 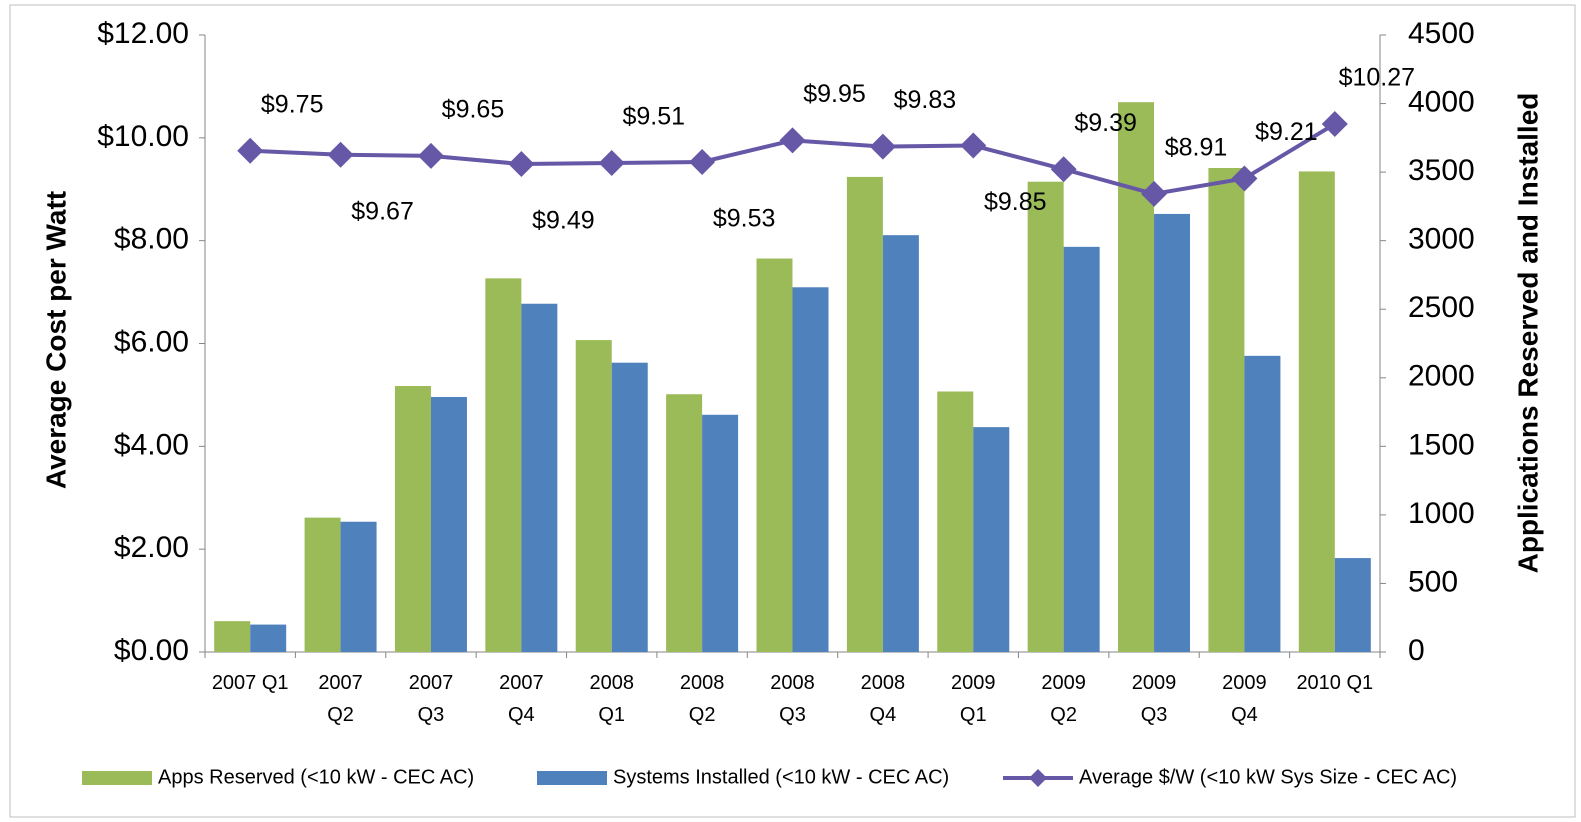 What do you see at coordinates (702, 699) in the screenshot?
I see `x-tick-label: 2008 Q2` at bounding box center [702, 699].